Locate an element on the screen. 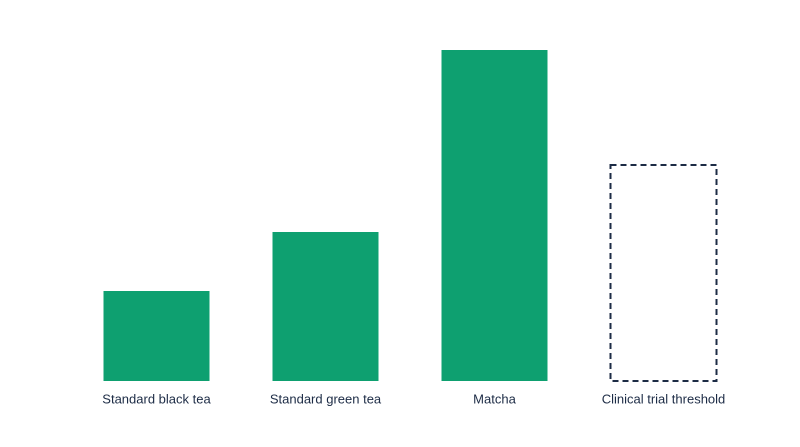 This screenshot has width=800, height=447. x-tick-label: Clinical trial threshold is located at coordinates (664, 398).